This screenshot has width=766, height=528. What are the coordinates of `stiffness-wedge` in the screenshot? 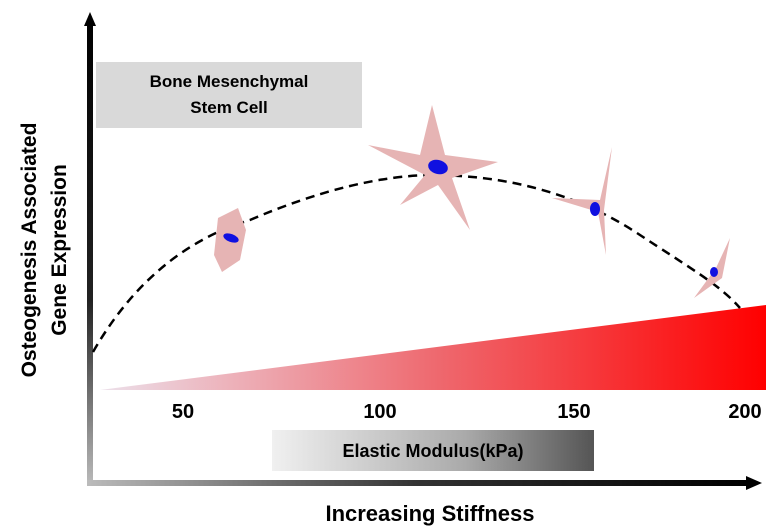 It's located at (433, 347).